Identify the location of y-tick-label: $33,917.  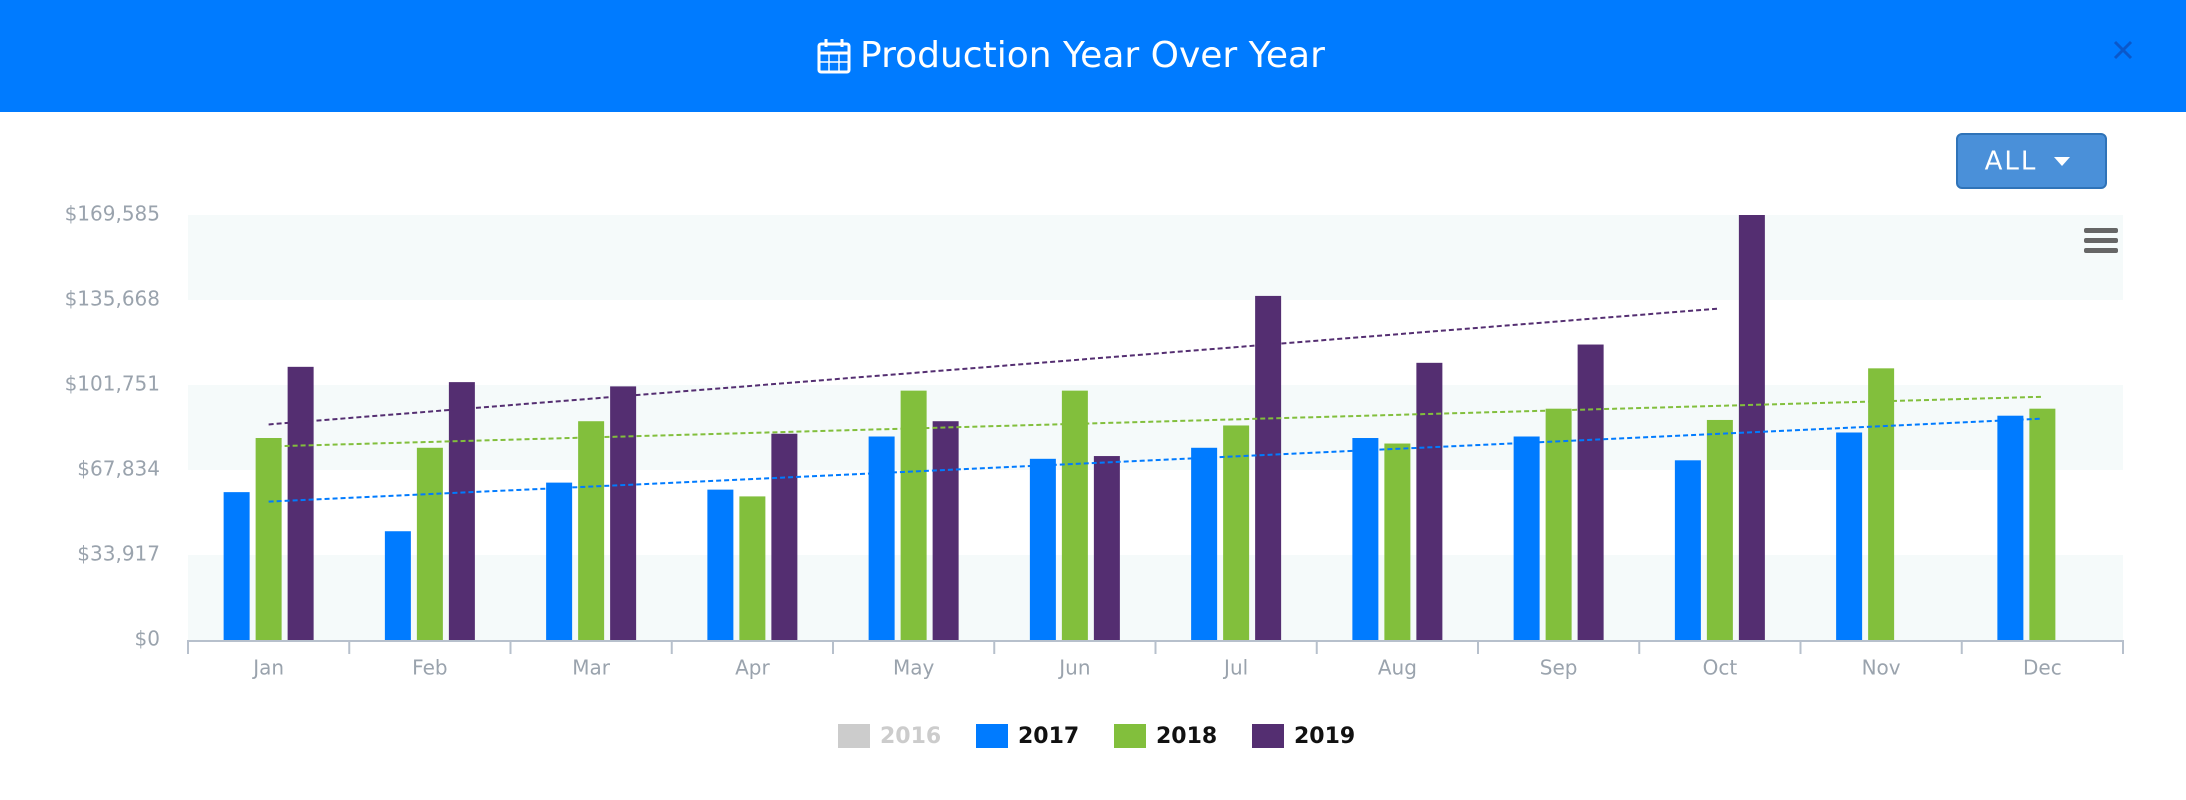
(118, 554).